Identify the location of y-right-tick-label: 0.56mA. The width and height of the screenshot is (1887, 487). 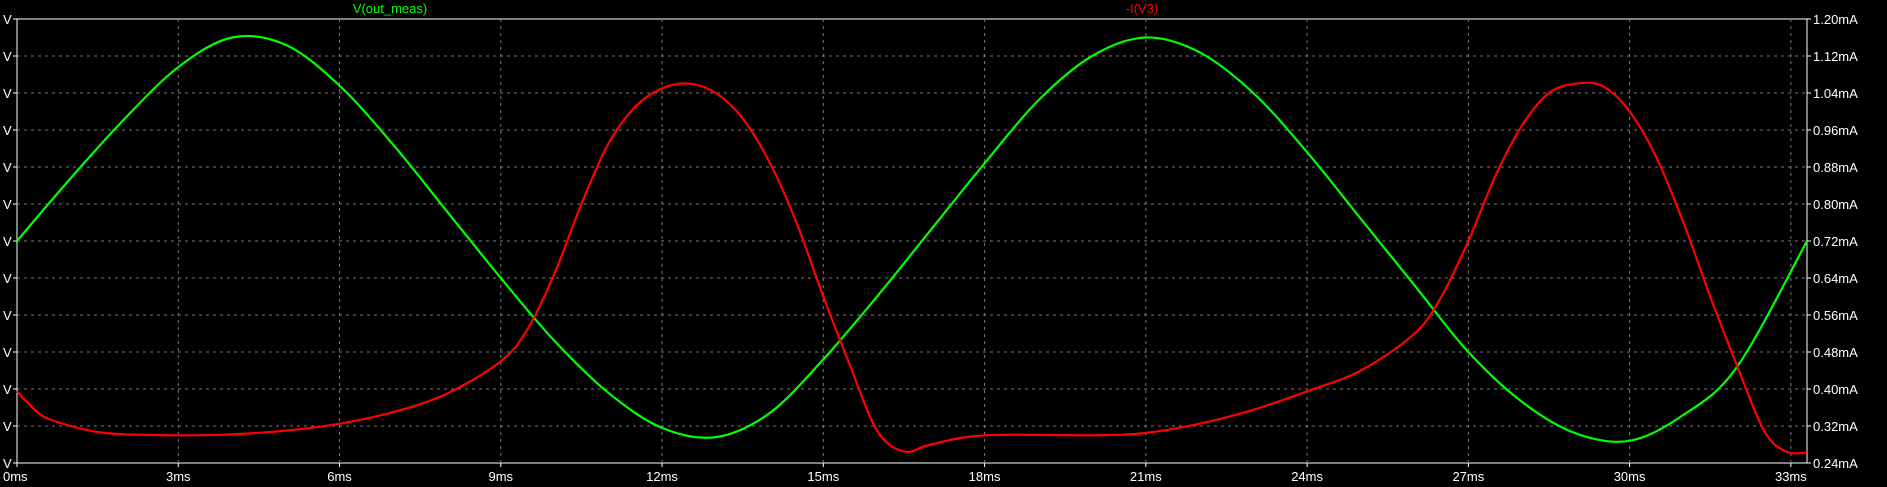
(1835, 315).